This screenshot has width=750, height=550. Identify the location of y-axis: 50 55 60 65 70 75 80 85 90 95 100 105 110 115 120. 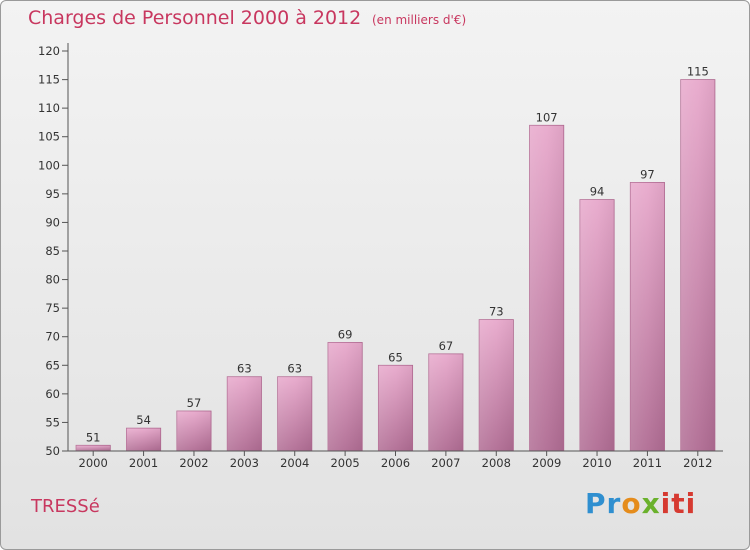
(53, 250).